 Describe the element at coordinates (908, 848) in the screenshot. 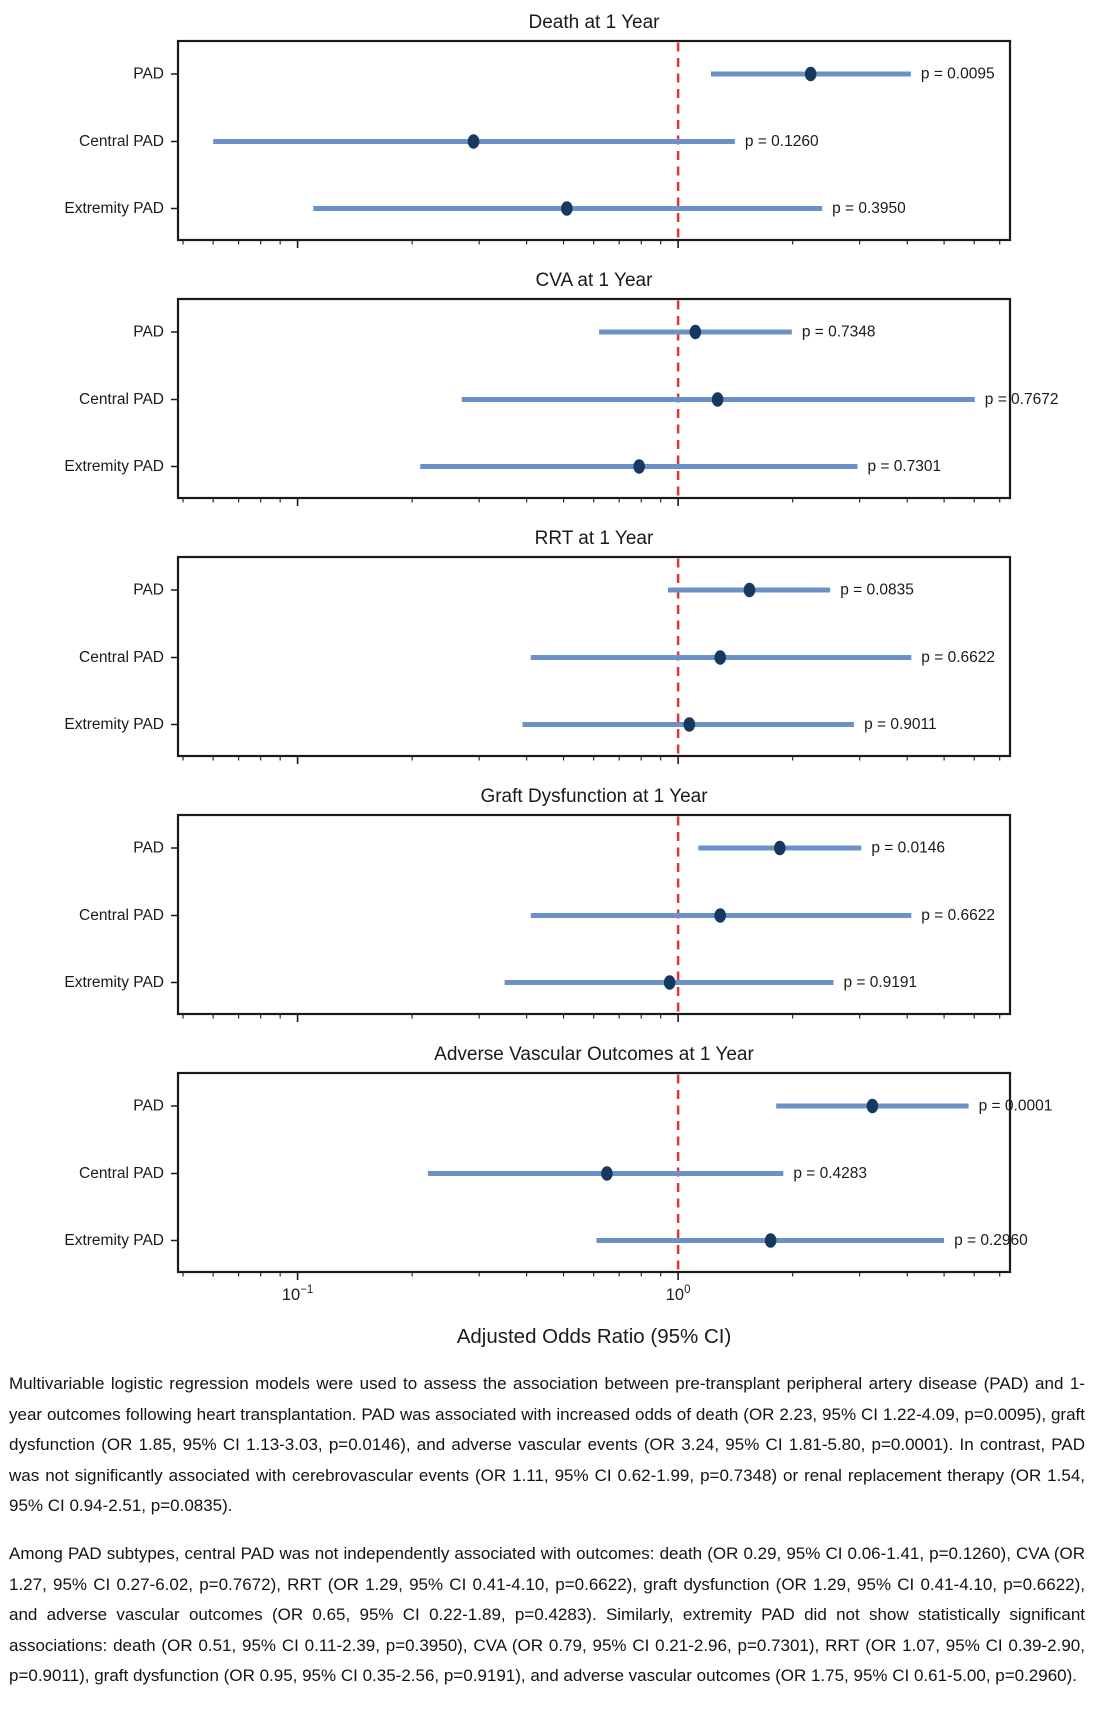

I see `p-value-label: p = 0.0146` at that location.